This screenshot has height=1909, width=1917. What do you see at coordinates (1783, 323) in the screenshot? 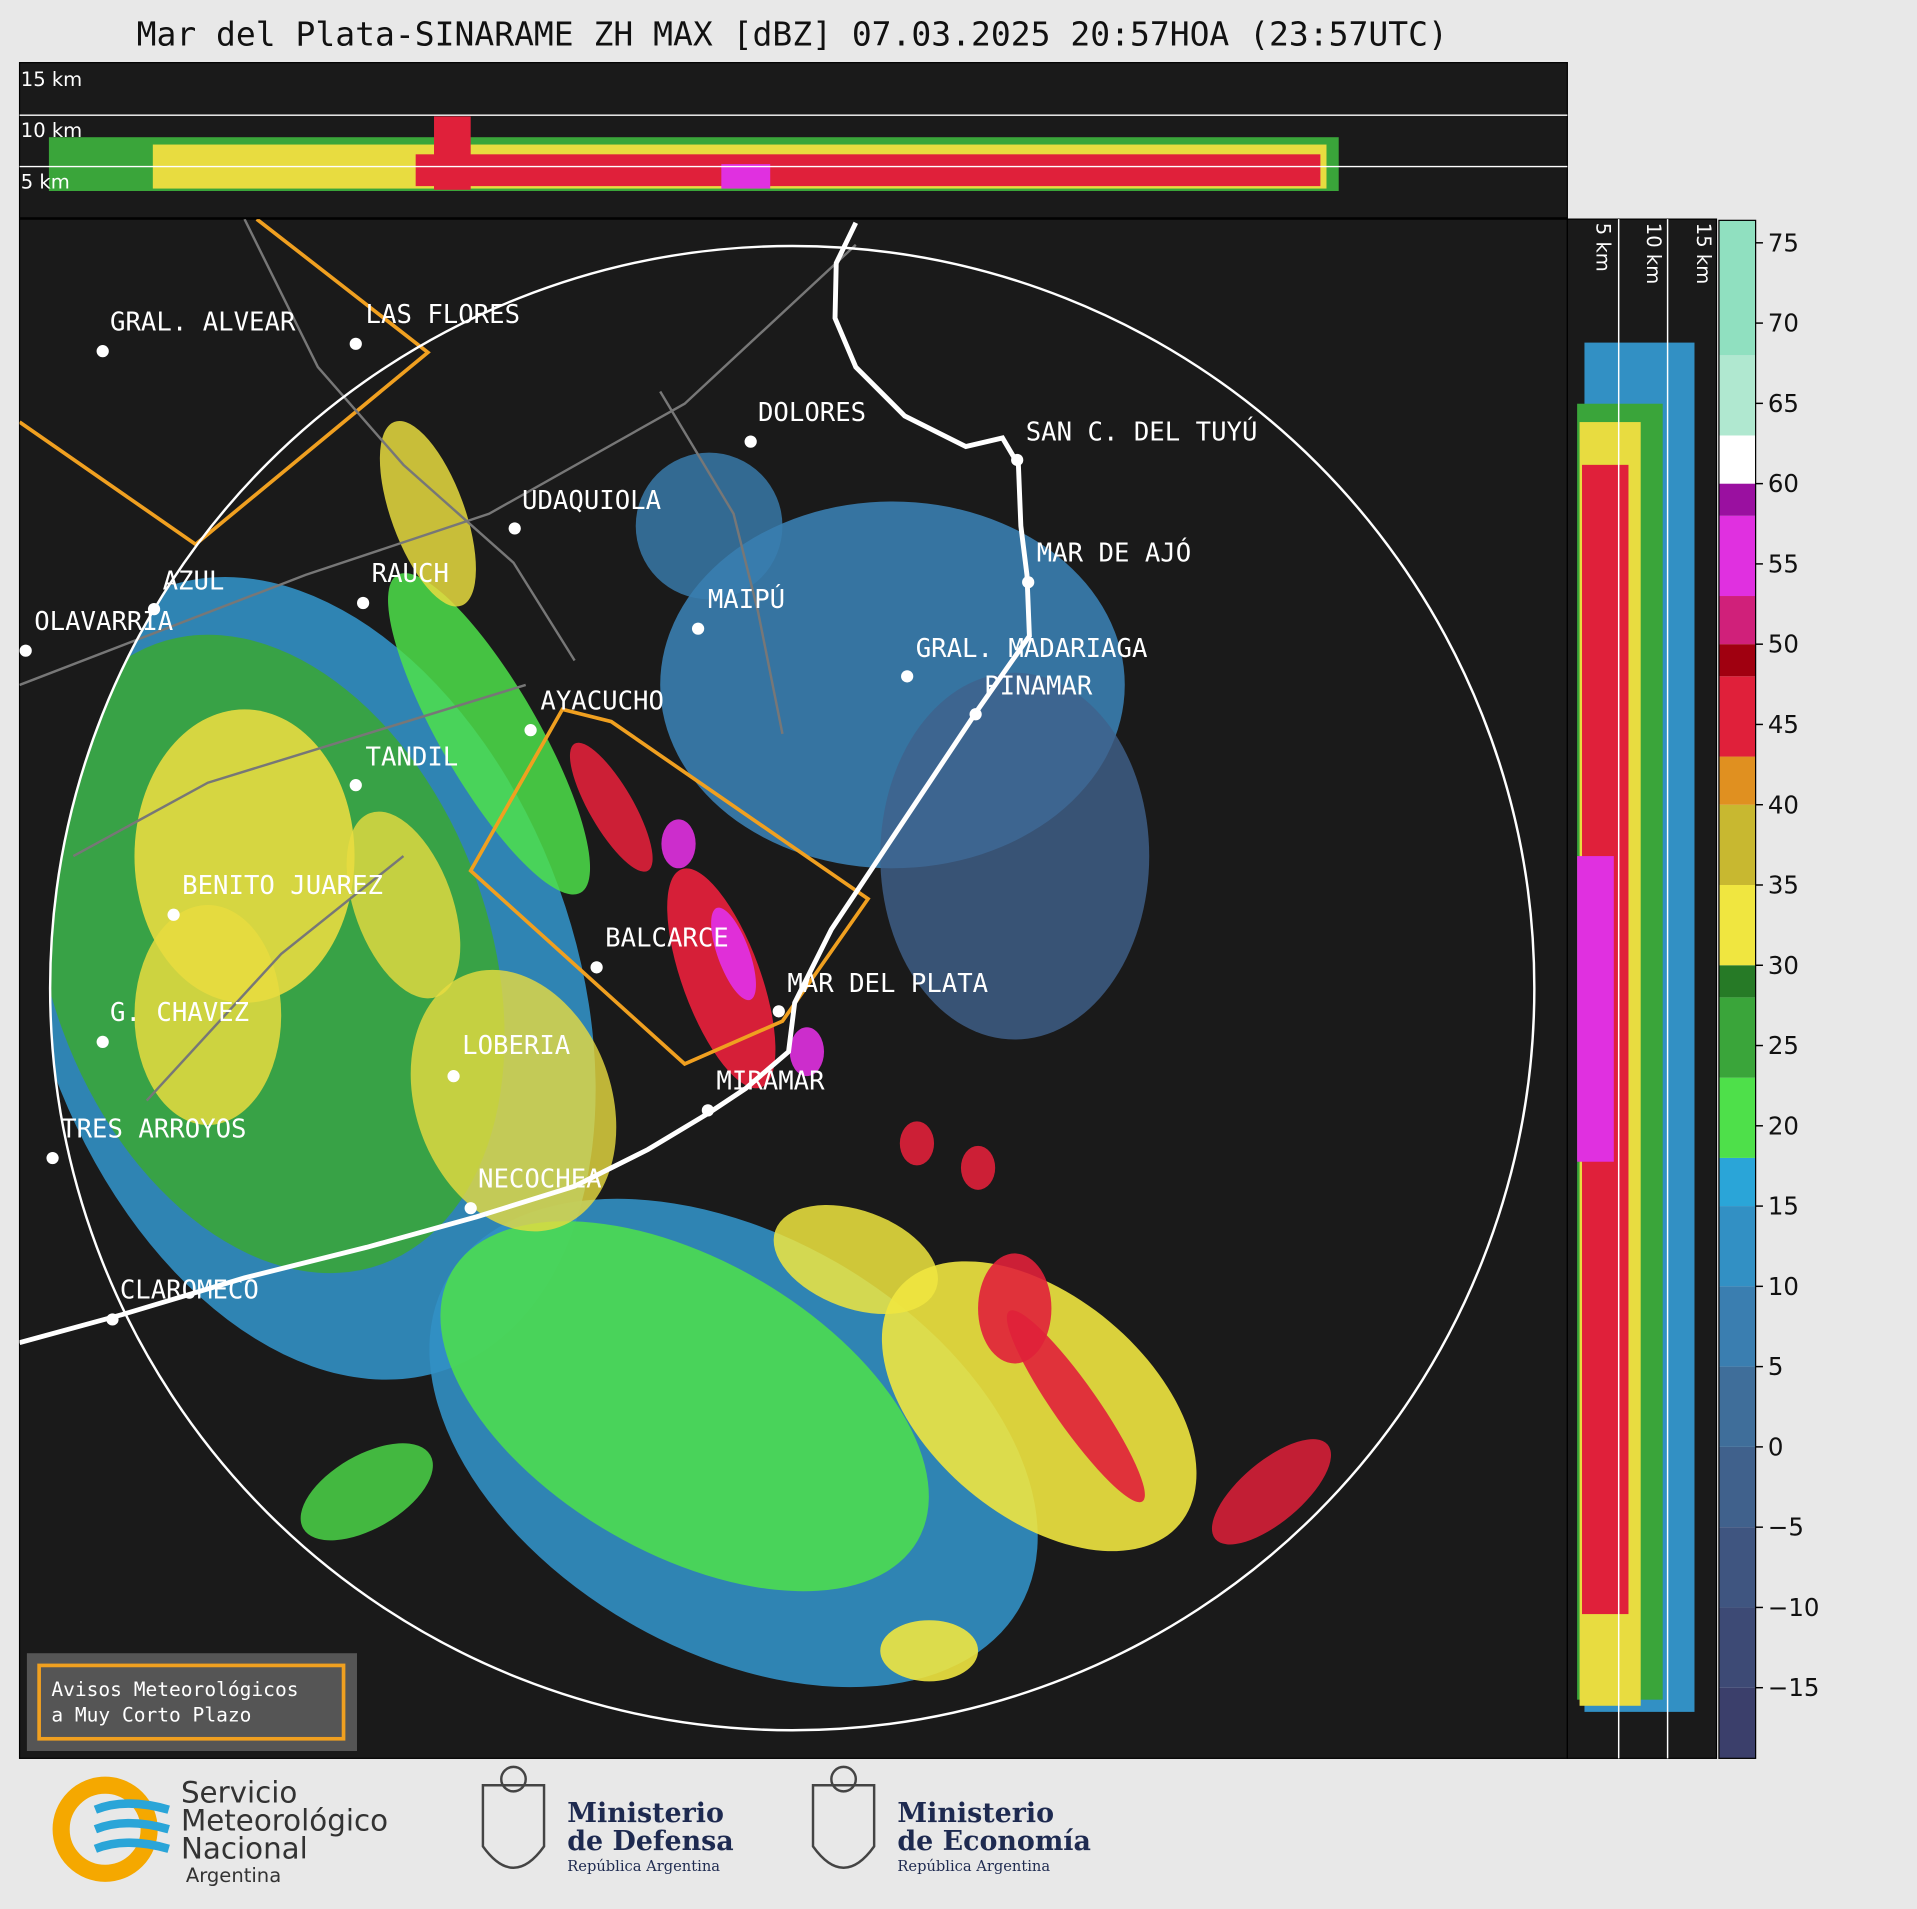
I see `colorbar-tick-label: 70` at bounding box center [1783, 323].